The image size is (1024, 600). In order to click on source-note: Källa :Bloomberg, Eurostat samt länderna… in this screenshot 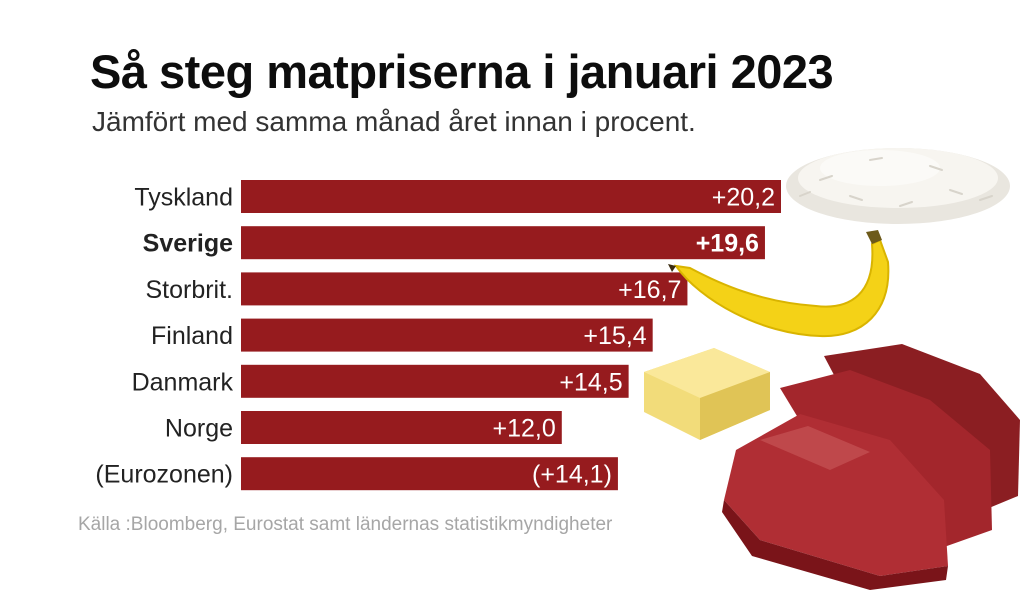, I will do `click(345, 524)`.